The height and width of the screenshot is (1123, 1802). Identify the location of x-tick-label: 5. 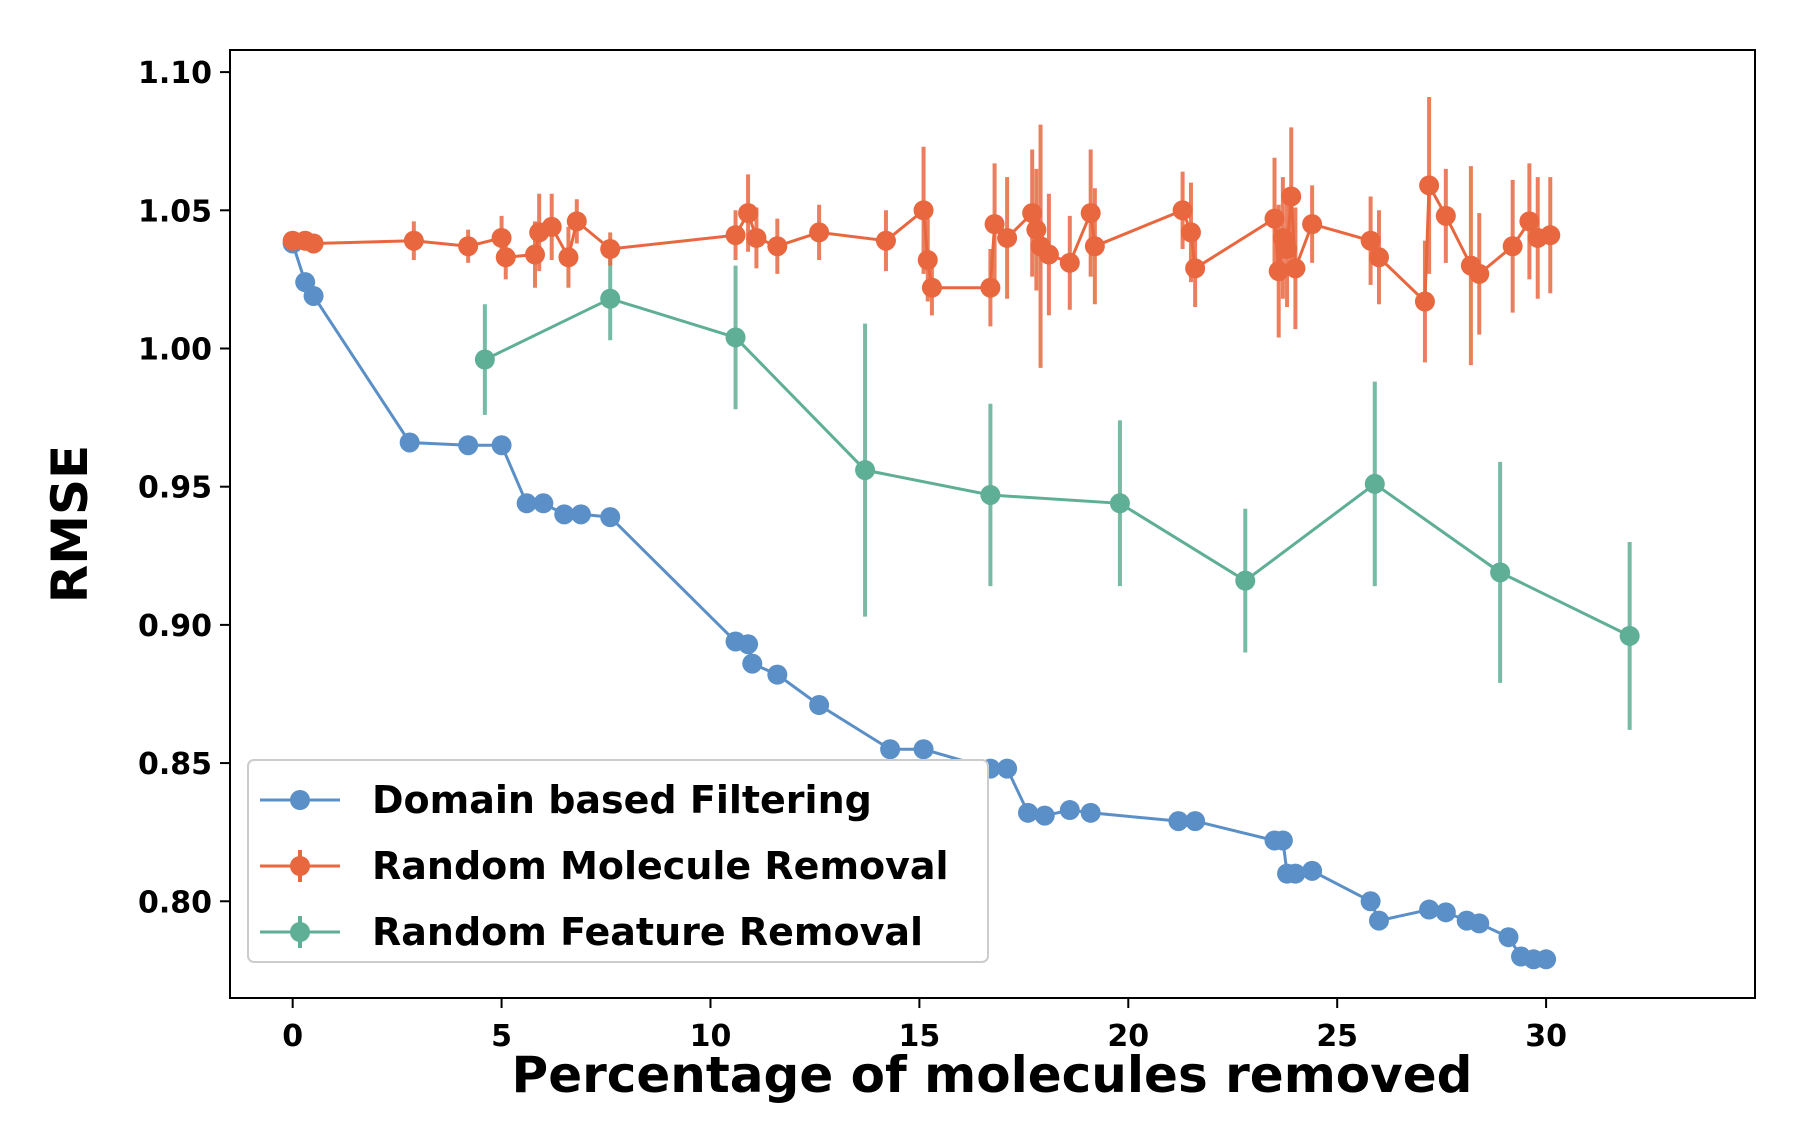
(501, 1036).